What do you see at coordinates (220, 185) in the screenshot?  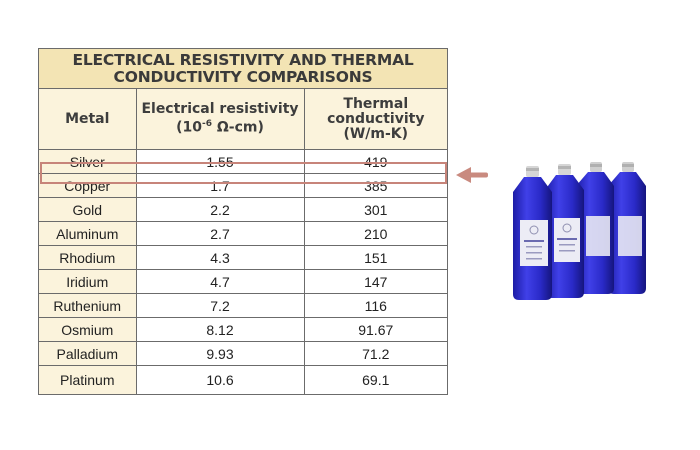 I see `resistivity-cell: 1.7` at bounding box center [220, 185].